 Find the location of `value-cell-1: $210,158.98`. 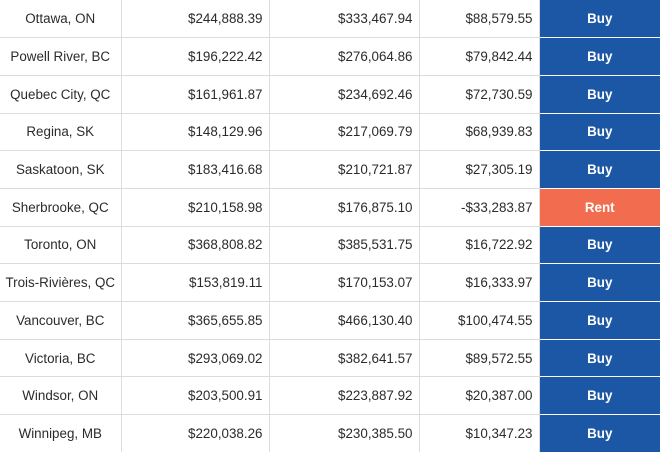

value-cell-1: $210,158.98 is located at coordinates (195, 207).